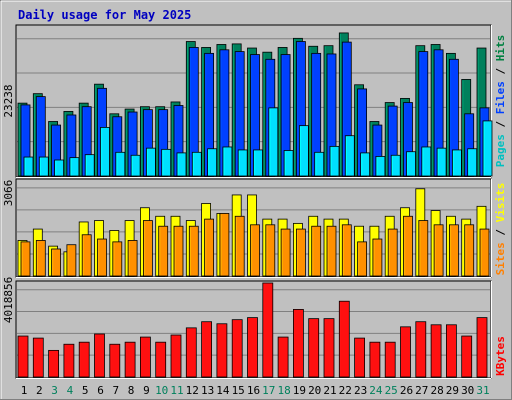 The image size is (512, 400). I want to click on legend-top: Pages / Files / Hits, so click(500, 101).